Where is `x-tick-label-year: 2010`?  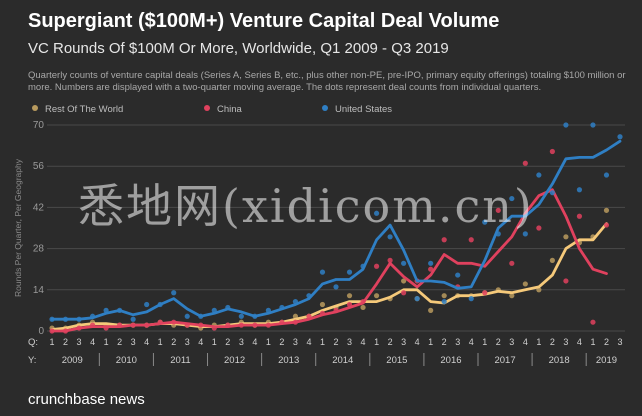
x-tick-label-year: 2010 is located at coordinates (126, 360).